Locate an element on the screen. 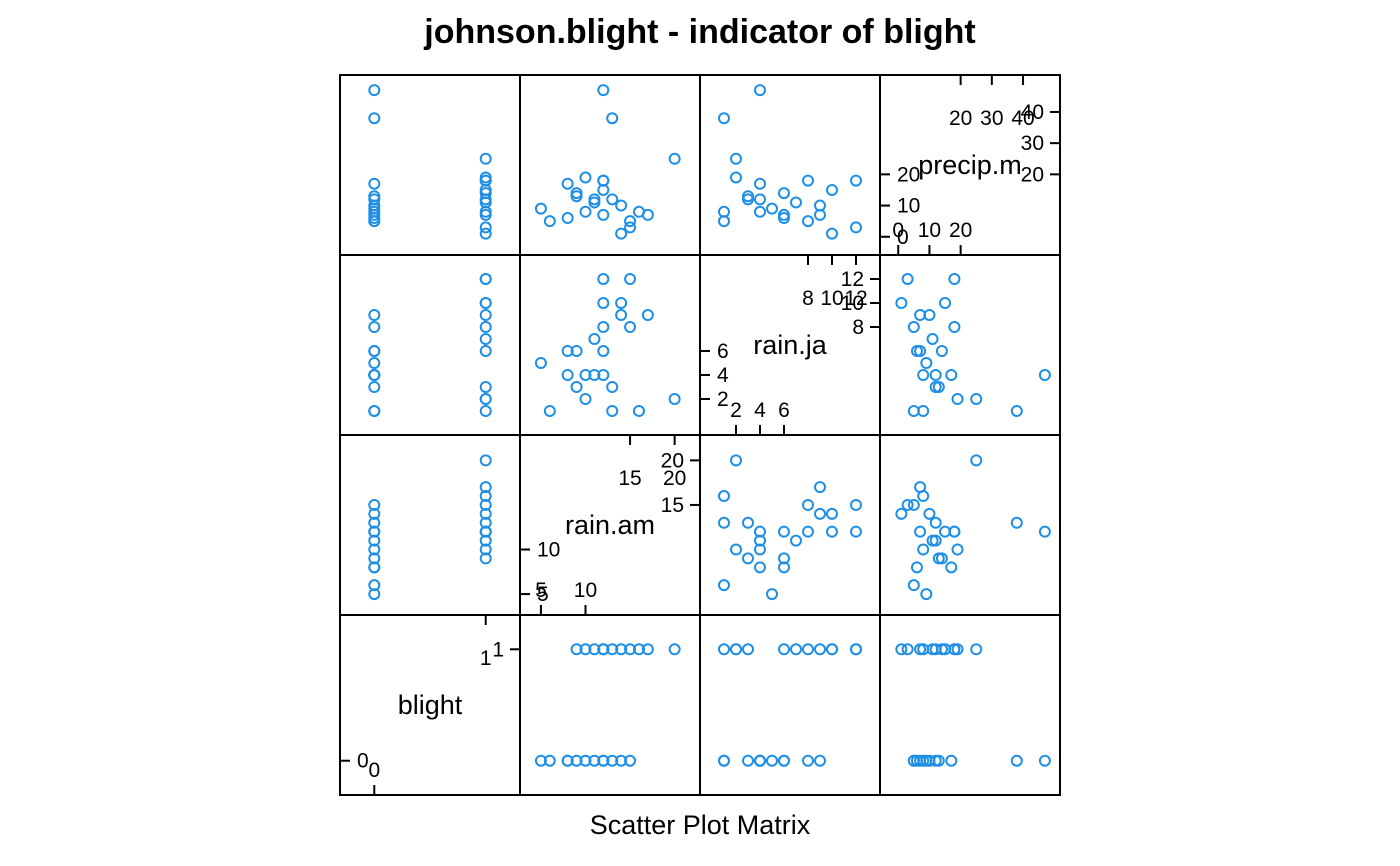  tick-label: 4 is located at coordinates (760, 410).